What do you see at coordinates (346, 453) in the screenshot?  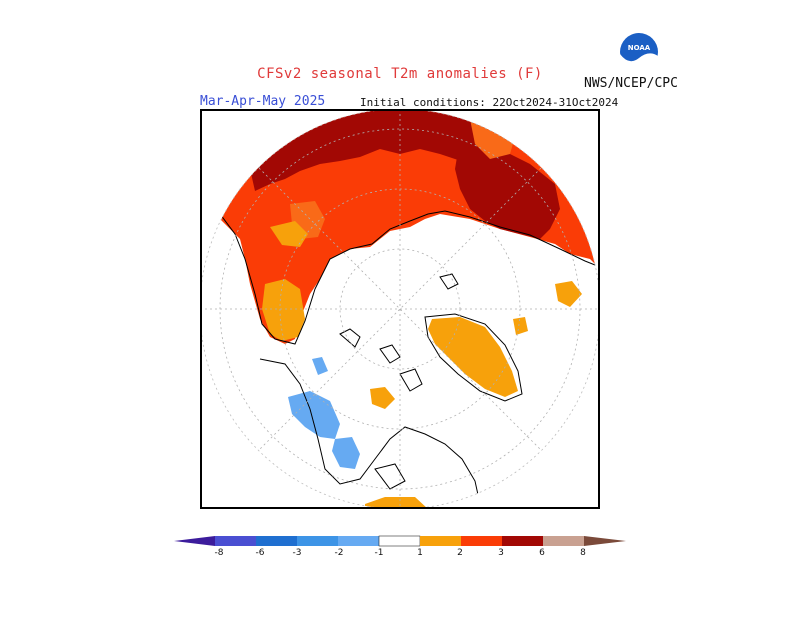 I see `anomaly-neg1-region-canada` at bounding box center [346, 453].